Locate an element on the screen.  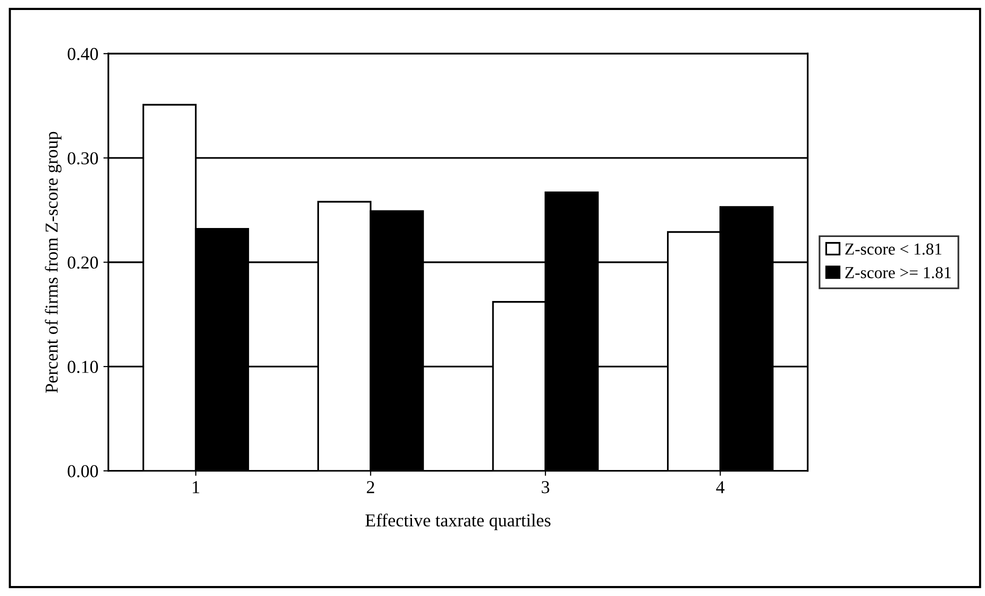
y-axis-title: Percent of firms from Z-score group is located at coordinates (53, 262).